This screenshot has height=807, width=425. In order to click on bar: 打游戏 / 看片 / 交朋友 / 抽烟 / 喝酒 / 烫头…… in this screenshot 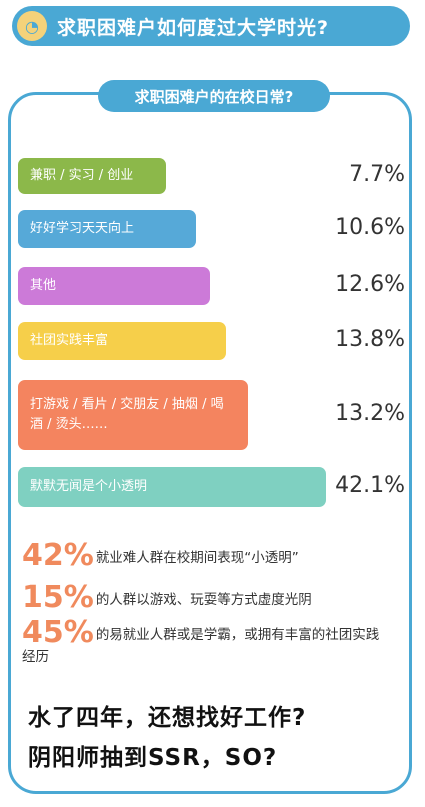, I will do `click(133, 415)`.